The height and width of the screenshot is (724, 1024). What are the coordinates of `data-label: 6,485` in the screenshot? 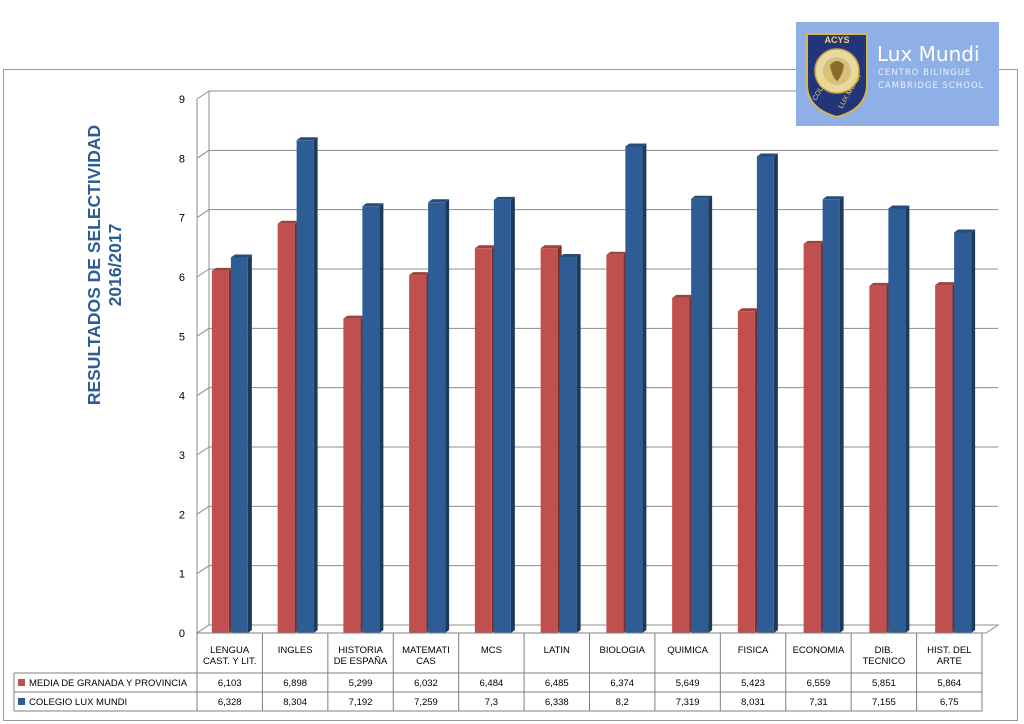 It's located at (557, 683).